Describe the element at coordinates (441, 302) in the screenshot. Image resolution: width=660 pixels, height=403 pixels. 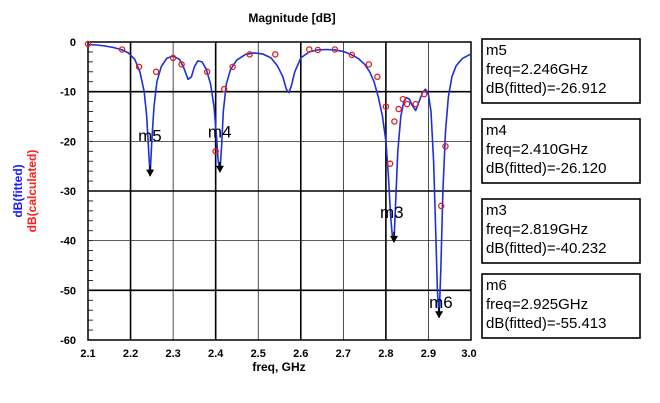
I see `marker-label: m6` at that location.